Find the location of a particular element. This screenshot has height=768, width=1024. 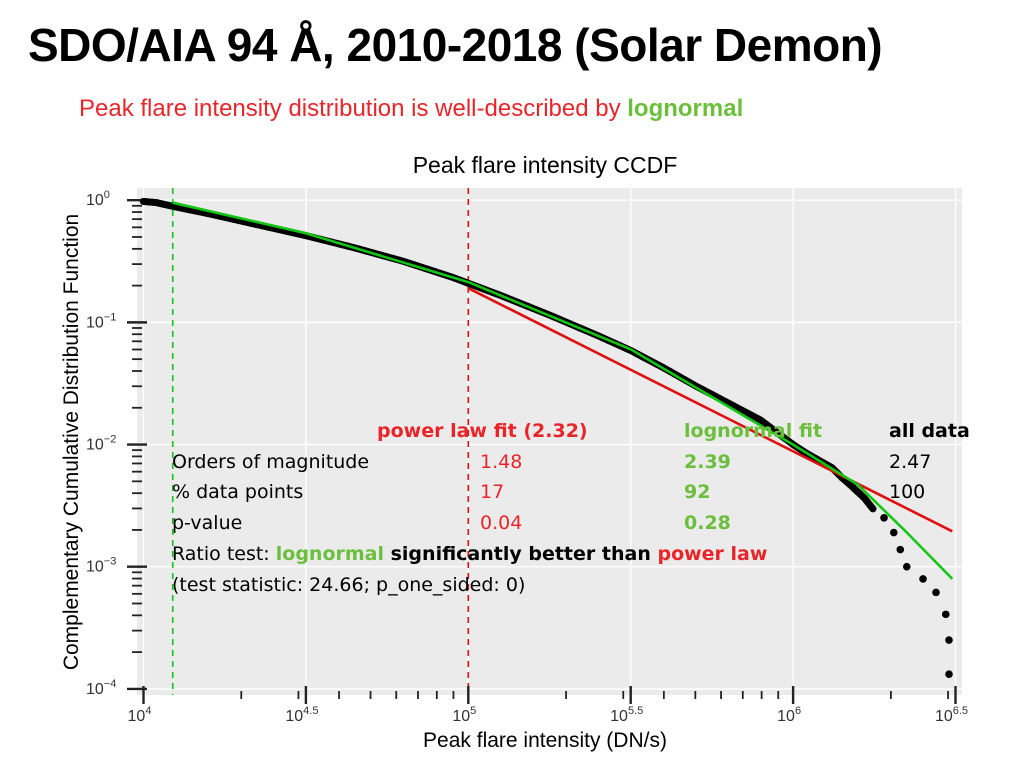

x-tick-label: 10⁵ is located at coordinates (464, 715).